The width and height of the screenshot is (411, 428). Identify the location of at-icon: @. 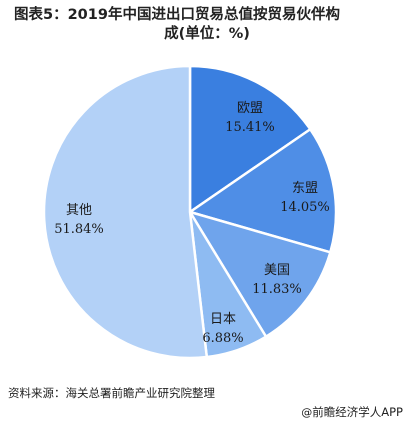
(307, 412).